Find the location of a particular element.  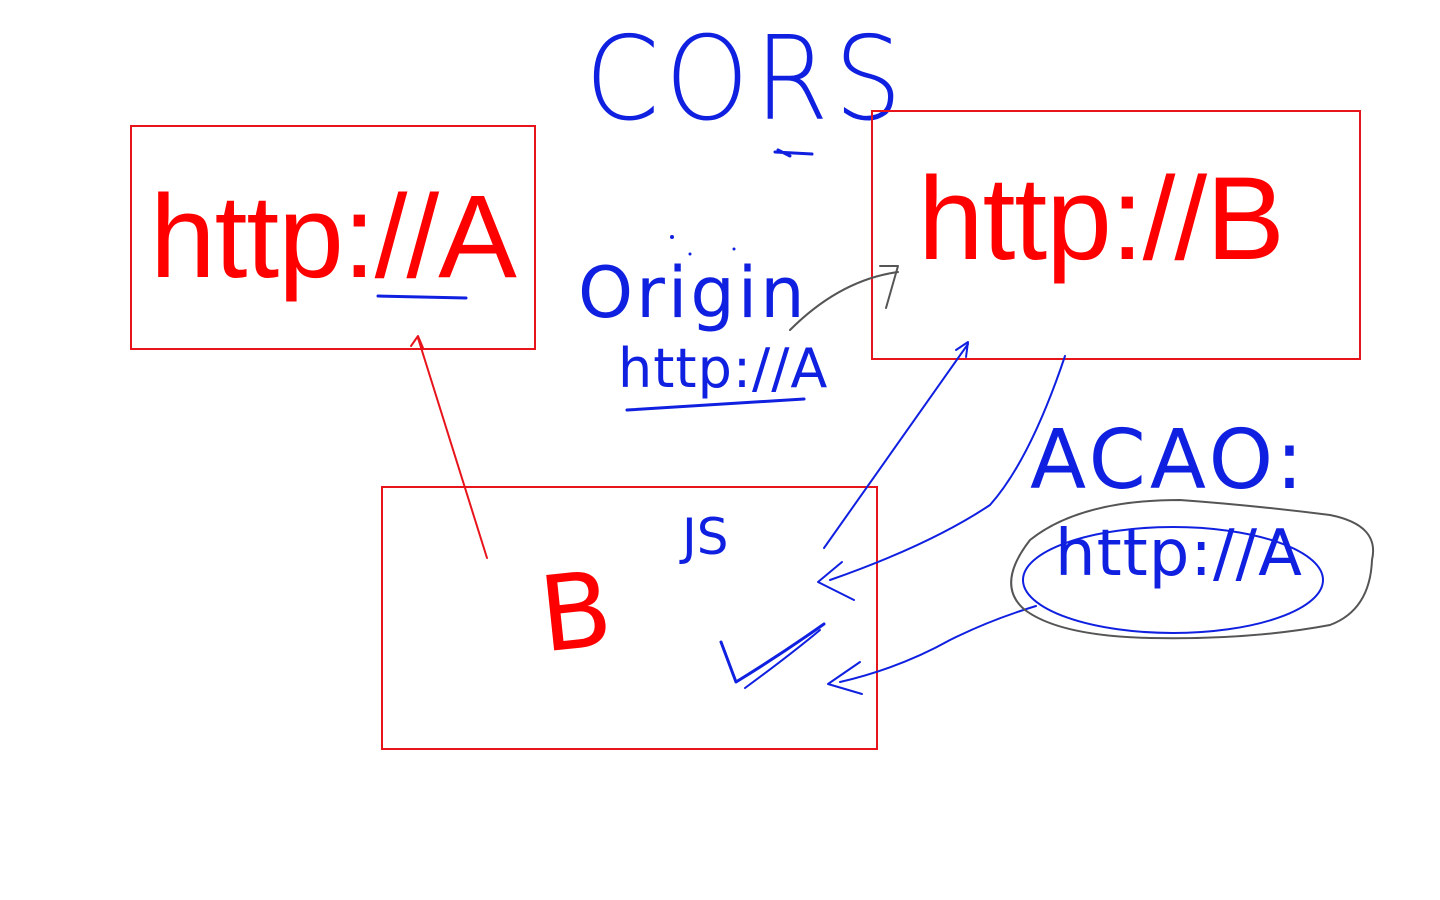

origin-b-label: http://B is located at coordinates (1101, 219).